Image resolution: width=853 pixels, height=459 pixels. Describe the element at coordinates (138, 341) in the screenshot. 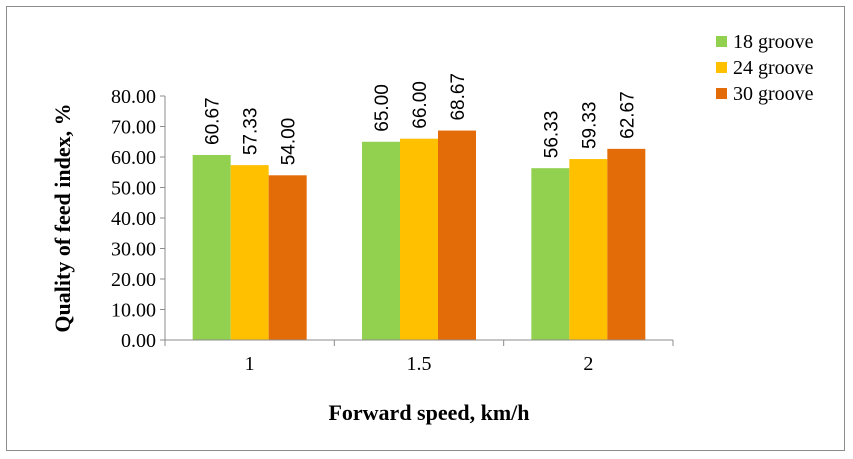

I see `y-tick-label: 0.00` at that location.